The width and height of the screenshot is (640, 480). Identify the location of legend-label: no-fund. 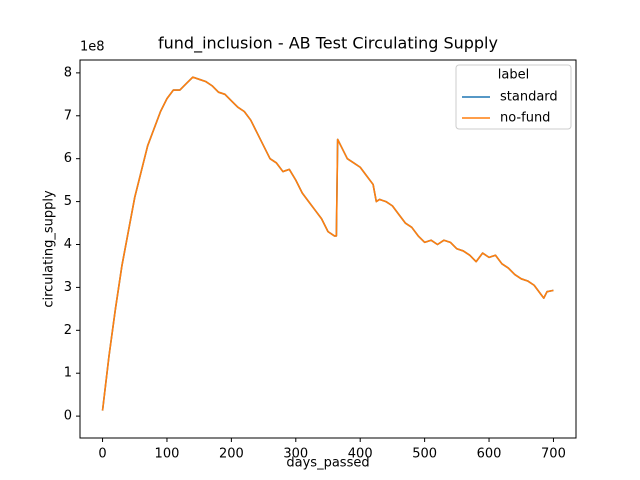
(525, 118).